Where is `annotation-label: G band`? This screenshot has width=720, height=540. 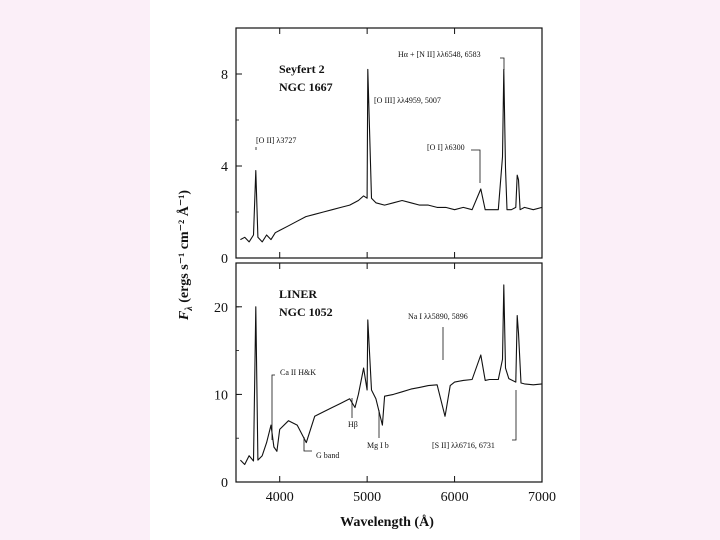 annotation-label: G band is located at coordinates (327, 455).